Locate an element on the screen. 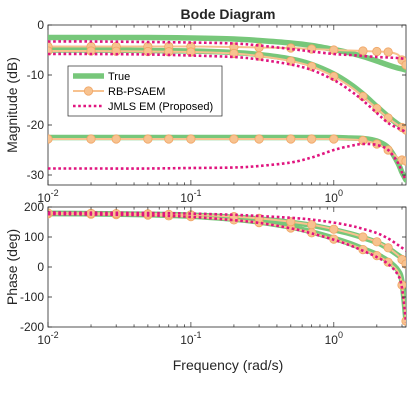 The image size is (415, 405). y-tick-label: 200 is located at coordinates (34, 207).